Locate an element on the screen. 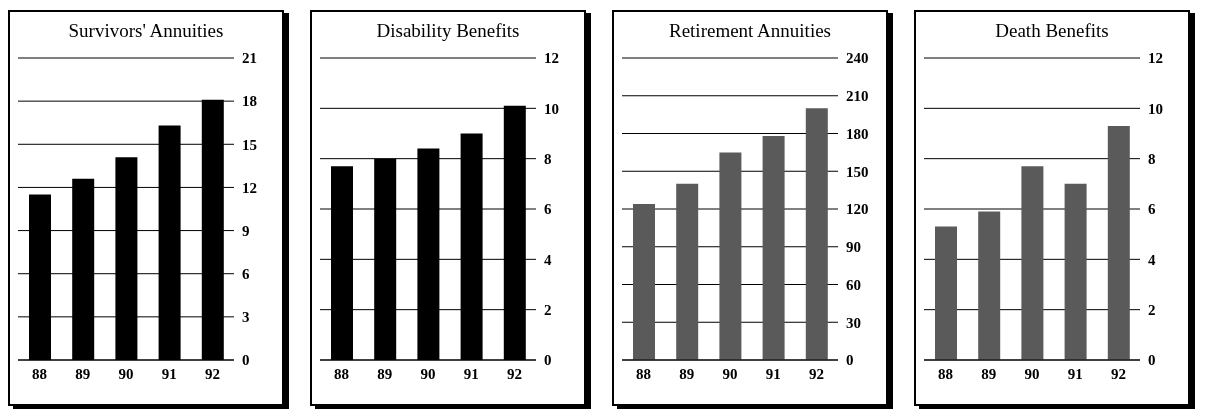  y-tick-label: 21 is located at coordinates (249, 58).